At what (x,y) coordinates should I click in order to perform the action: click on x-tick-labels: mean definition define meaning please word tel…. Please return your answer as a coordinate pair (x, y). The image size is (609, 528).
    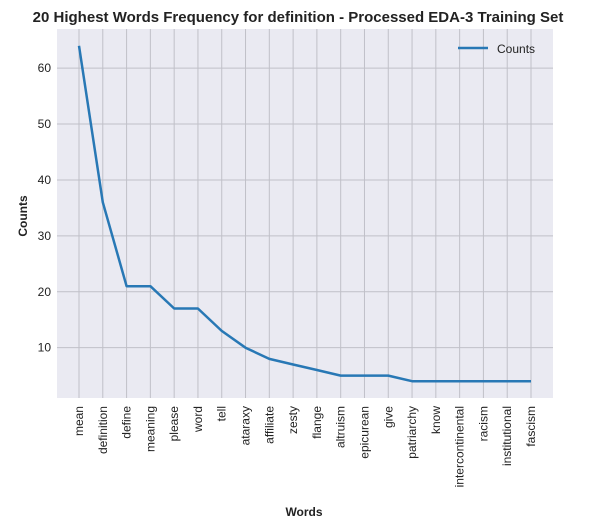
    Looking at the image, I should click on (305, 447).